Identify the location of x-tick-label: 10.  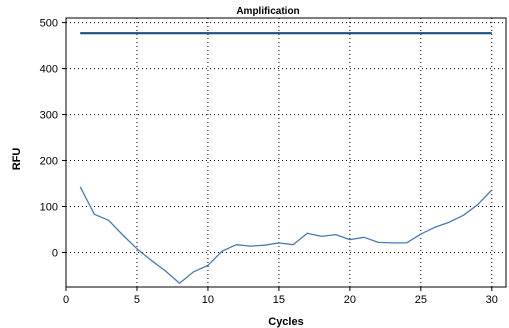
(208, 300).